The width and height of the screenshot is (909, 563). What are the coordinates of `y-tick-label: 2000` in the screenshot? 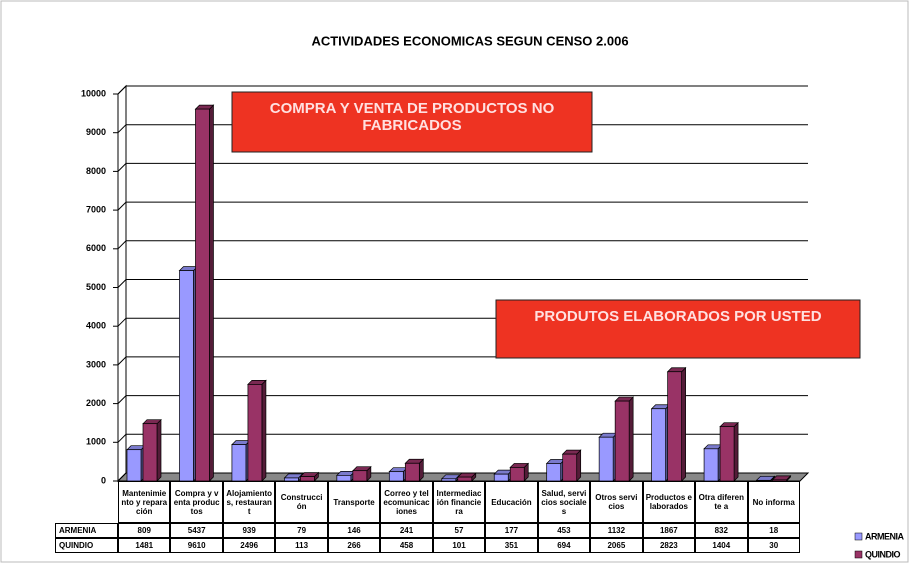 It's located at (96, 403).